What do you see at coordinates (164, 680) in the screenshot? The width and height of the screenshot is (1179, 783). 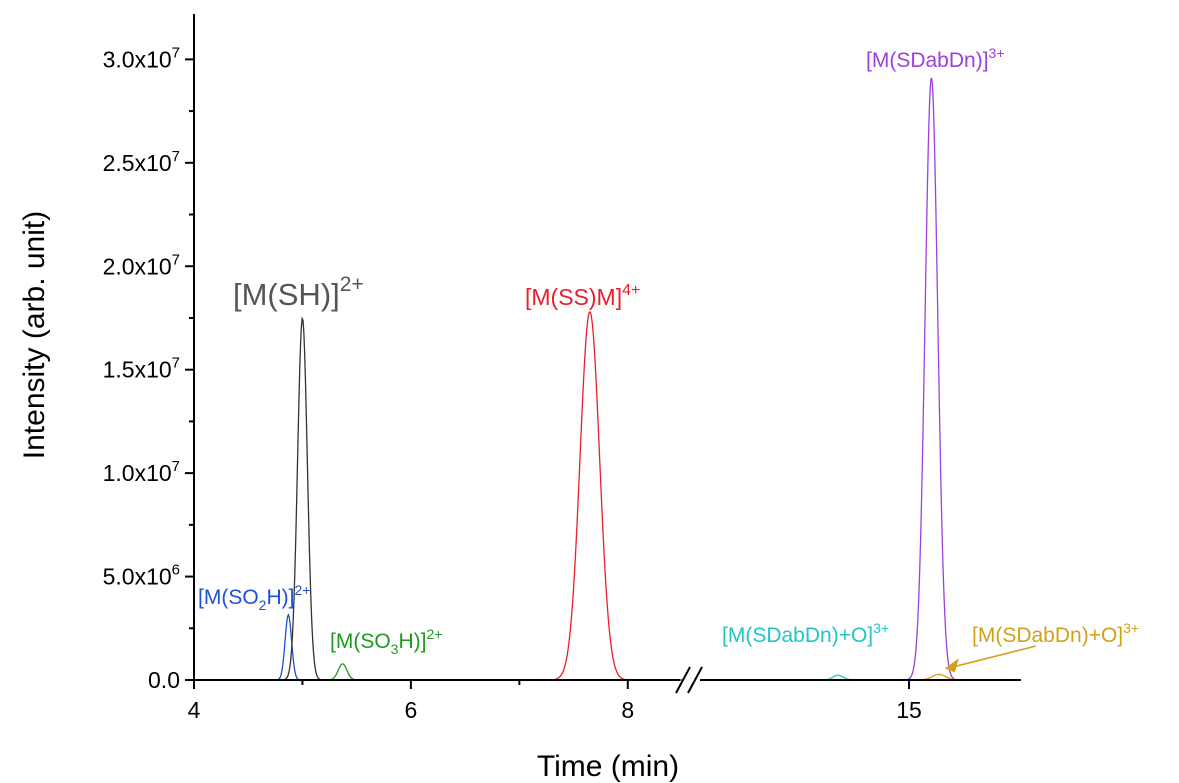 I see `y-tick-label: 0.0` at bounding box center [164, 680].